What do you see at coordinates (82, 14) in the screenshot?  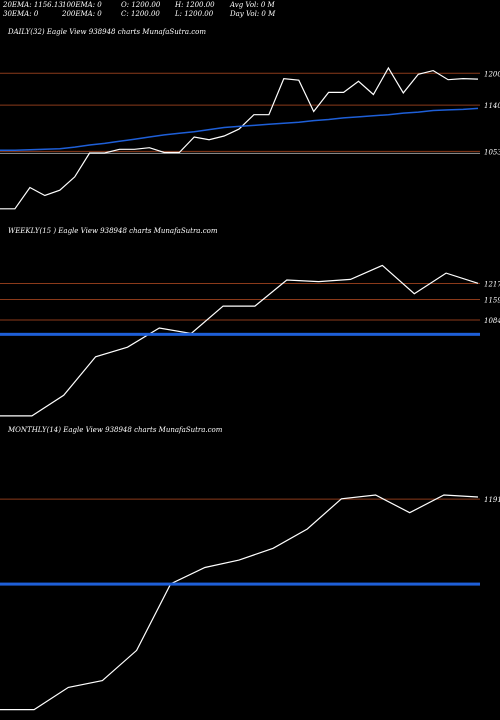 I see `header-200ema: 200EMA: 0` at bounding box center [82, 14].